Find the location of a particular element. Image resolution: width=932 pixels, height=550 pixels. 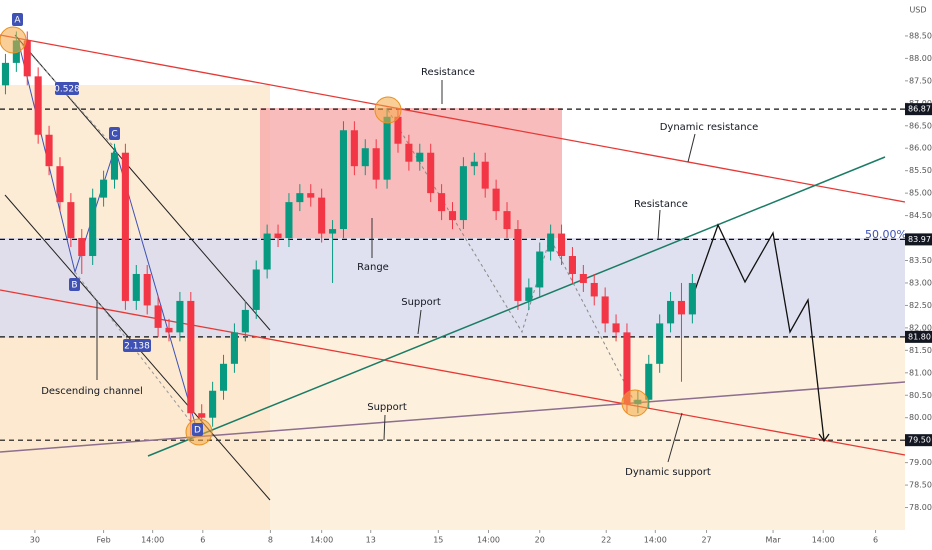

x-tick-label: Mar is located at coordinates (774, 540).